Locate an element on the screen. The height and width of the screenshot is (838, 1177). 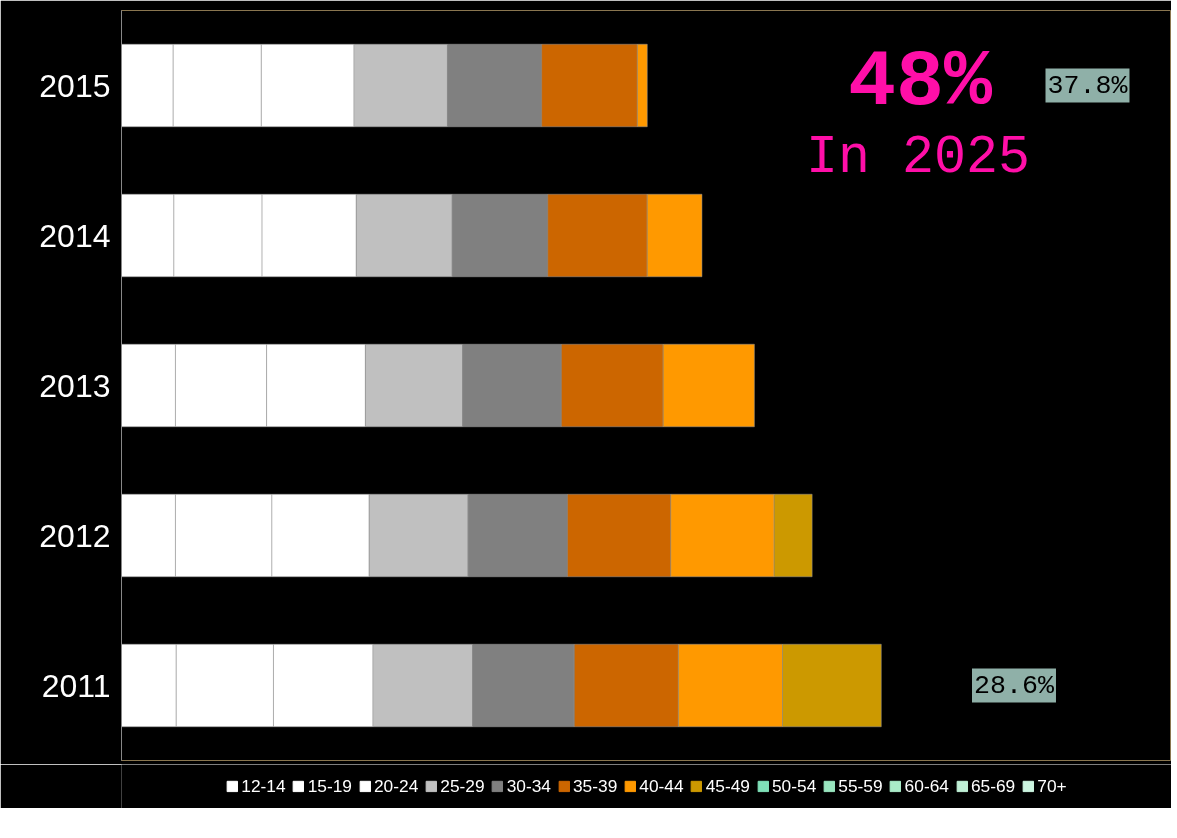
y-tick-label: 2011 is located at coordinates (76, 685).